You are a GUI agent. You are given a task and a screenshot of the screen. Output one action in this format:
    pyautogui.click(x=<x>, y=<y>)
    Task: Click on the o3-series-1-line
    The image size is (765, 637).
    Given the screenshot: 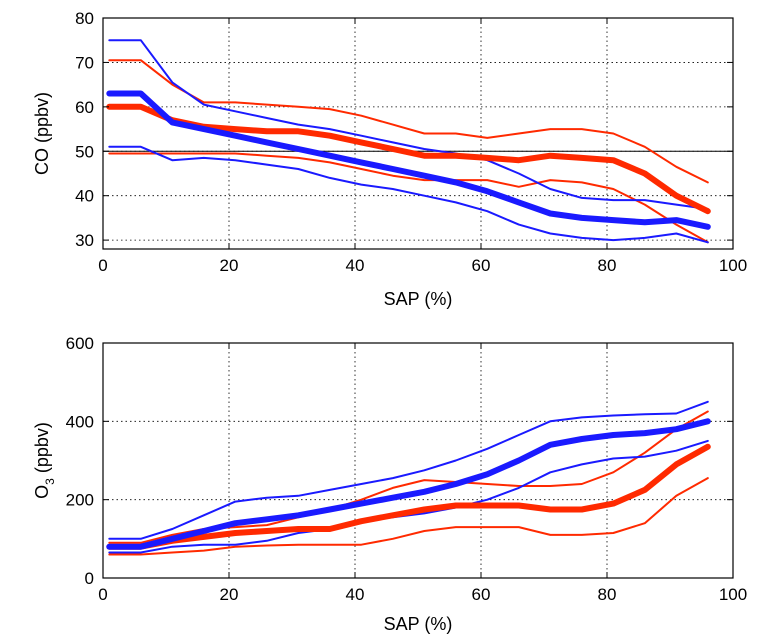 What is the action you would take?
    pyautogui.click(x=408, y=496)
    